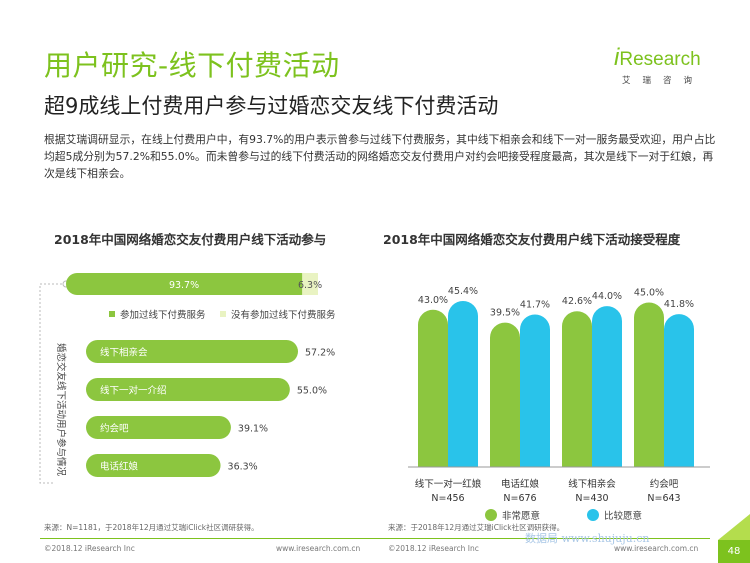 The height and width of the screenshot is (563, 750). I want to click on iresearch-logo: iResearch 艾瑞咨询, so click(669, 68).